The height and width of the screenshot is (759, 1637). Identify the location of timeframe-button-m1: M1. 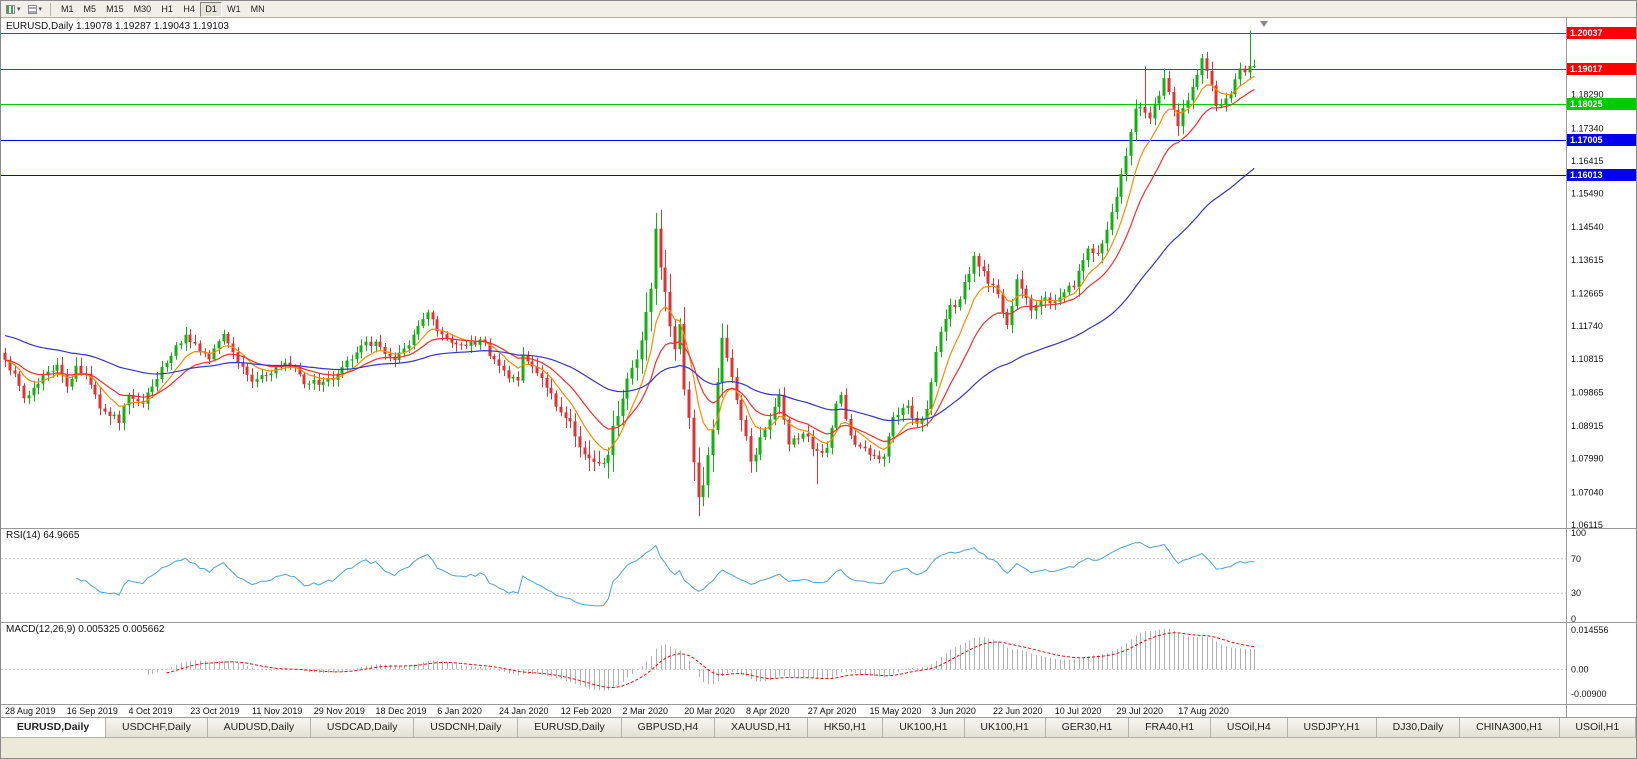
(67, 8).